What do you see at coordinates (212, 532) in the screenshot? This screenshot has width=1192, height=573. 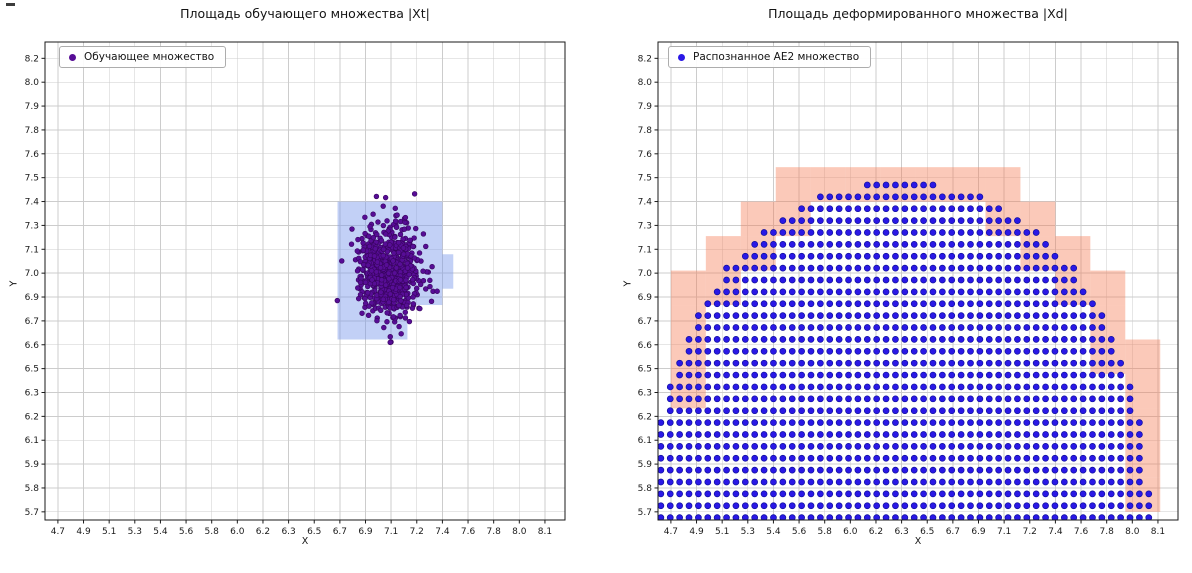 I see `x-tick-label: 5.8` at bounding box center [212, 532].